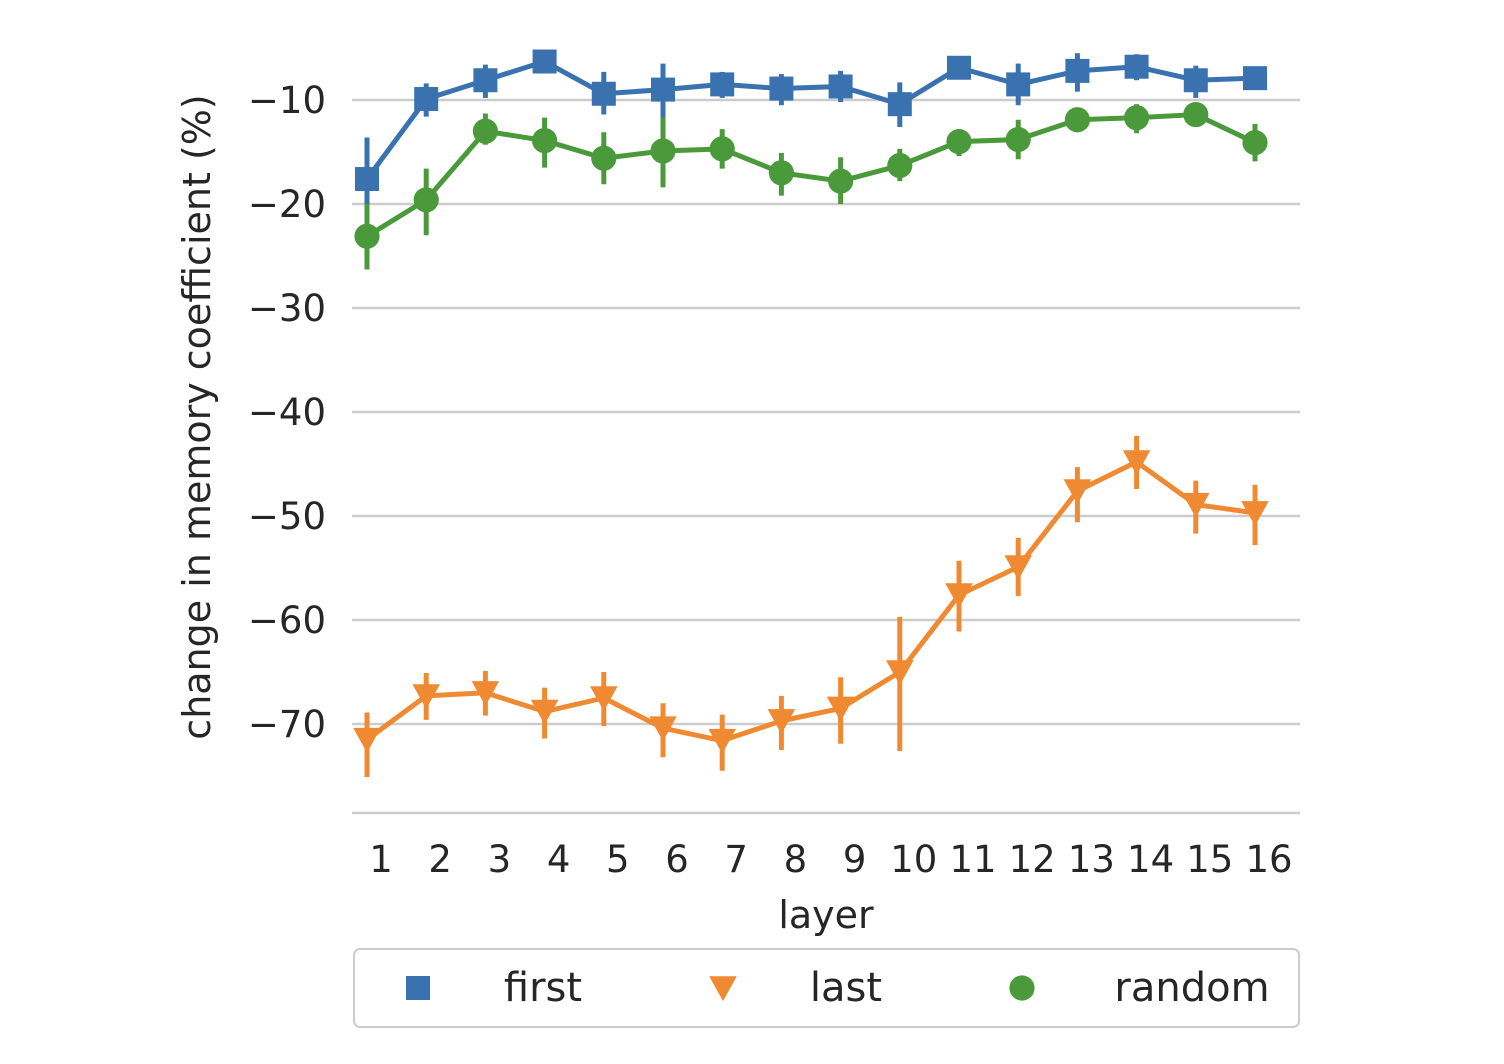 The image size is (1504, 1064). I want to click on legend-label: random, so click(1191, 988).